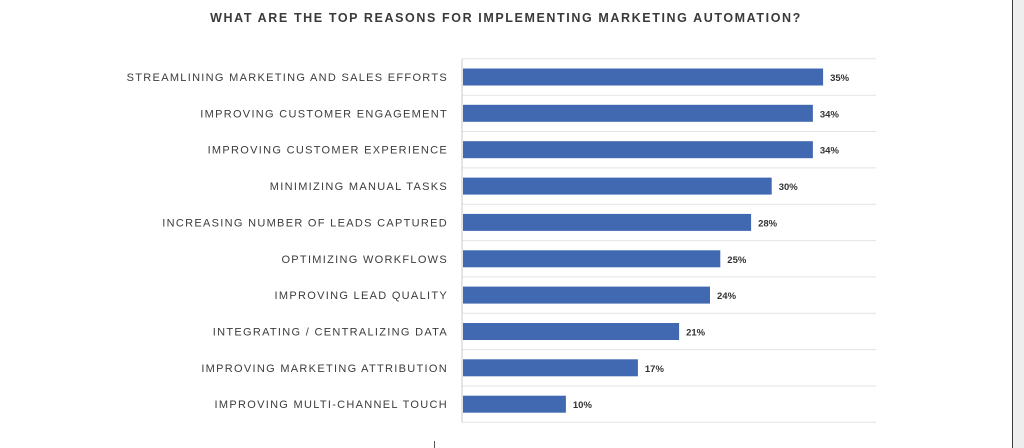  Describe the element at coordinates (655, 369) in the screenshot. I see `data-label: 17%` at that location.